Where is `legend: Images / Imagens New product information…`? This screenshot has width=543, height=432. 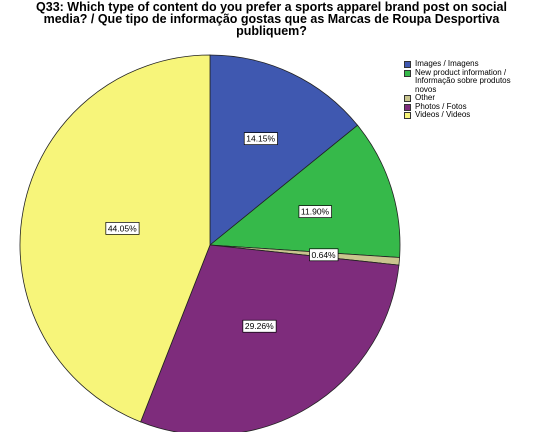
legend: Images / Imagens New product information… is located at coordinates (473, 89).